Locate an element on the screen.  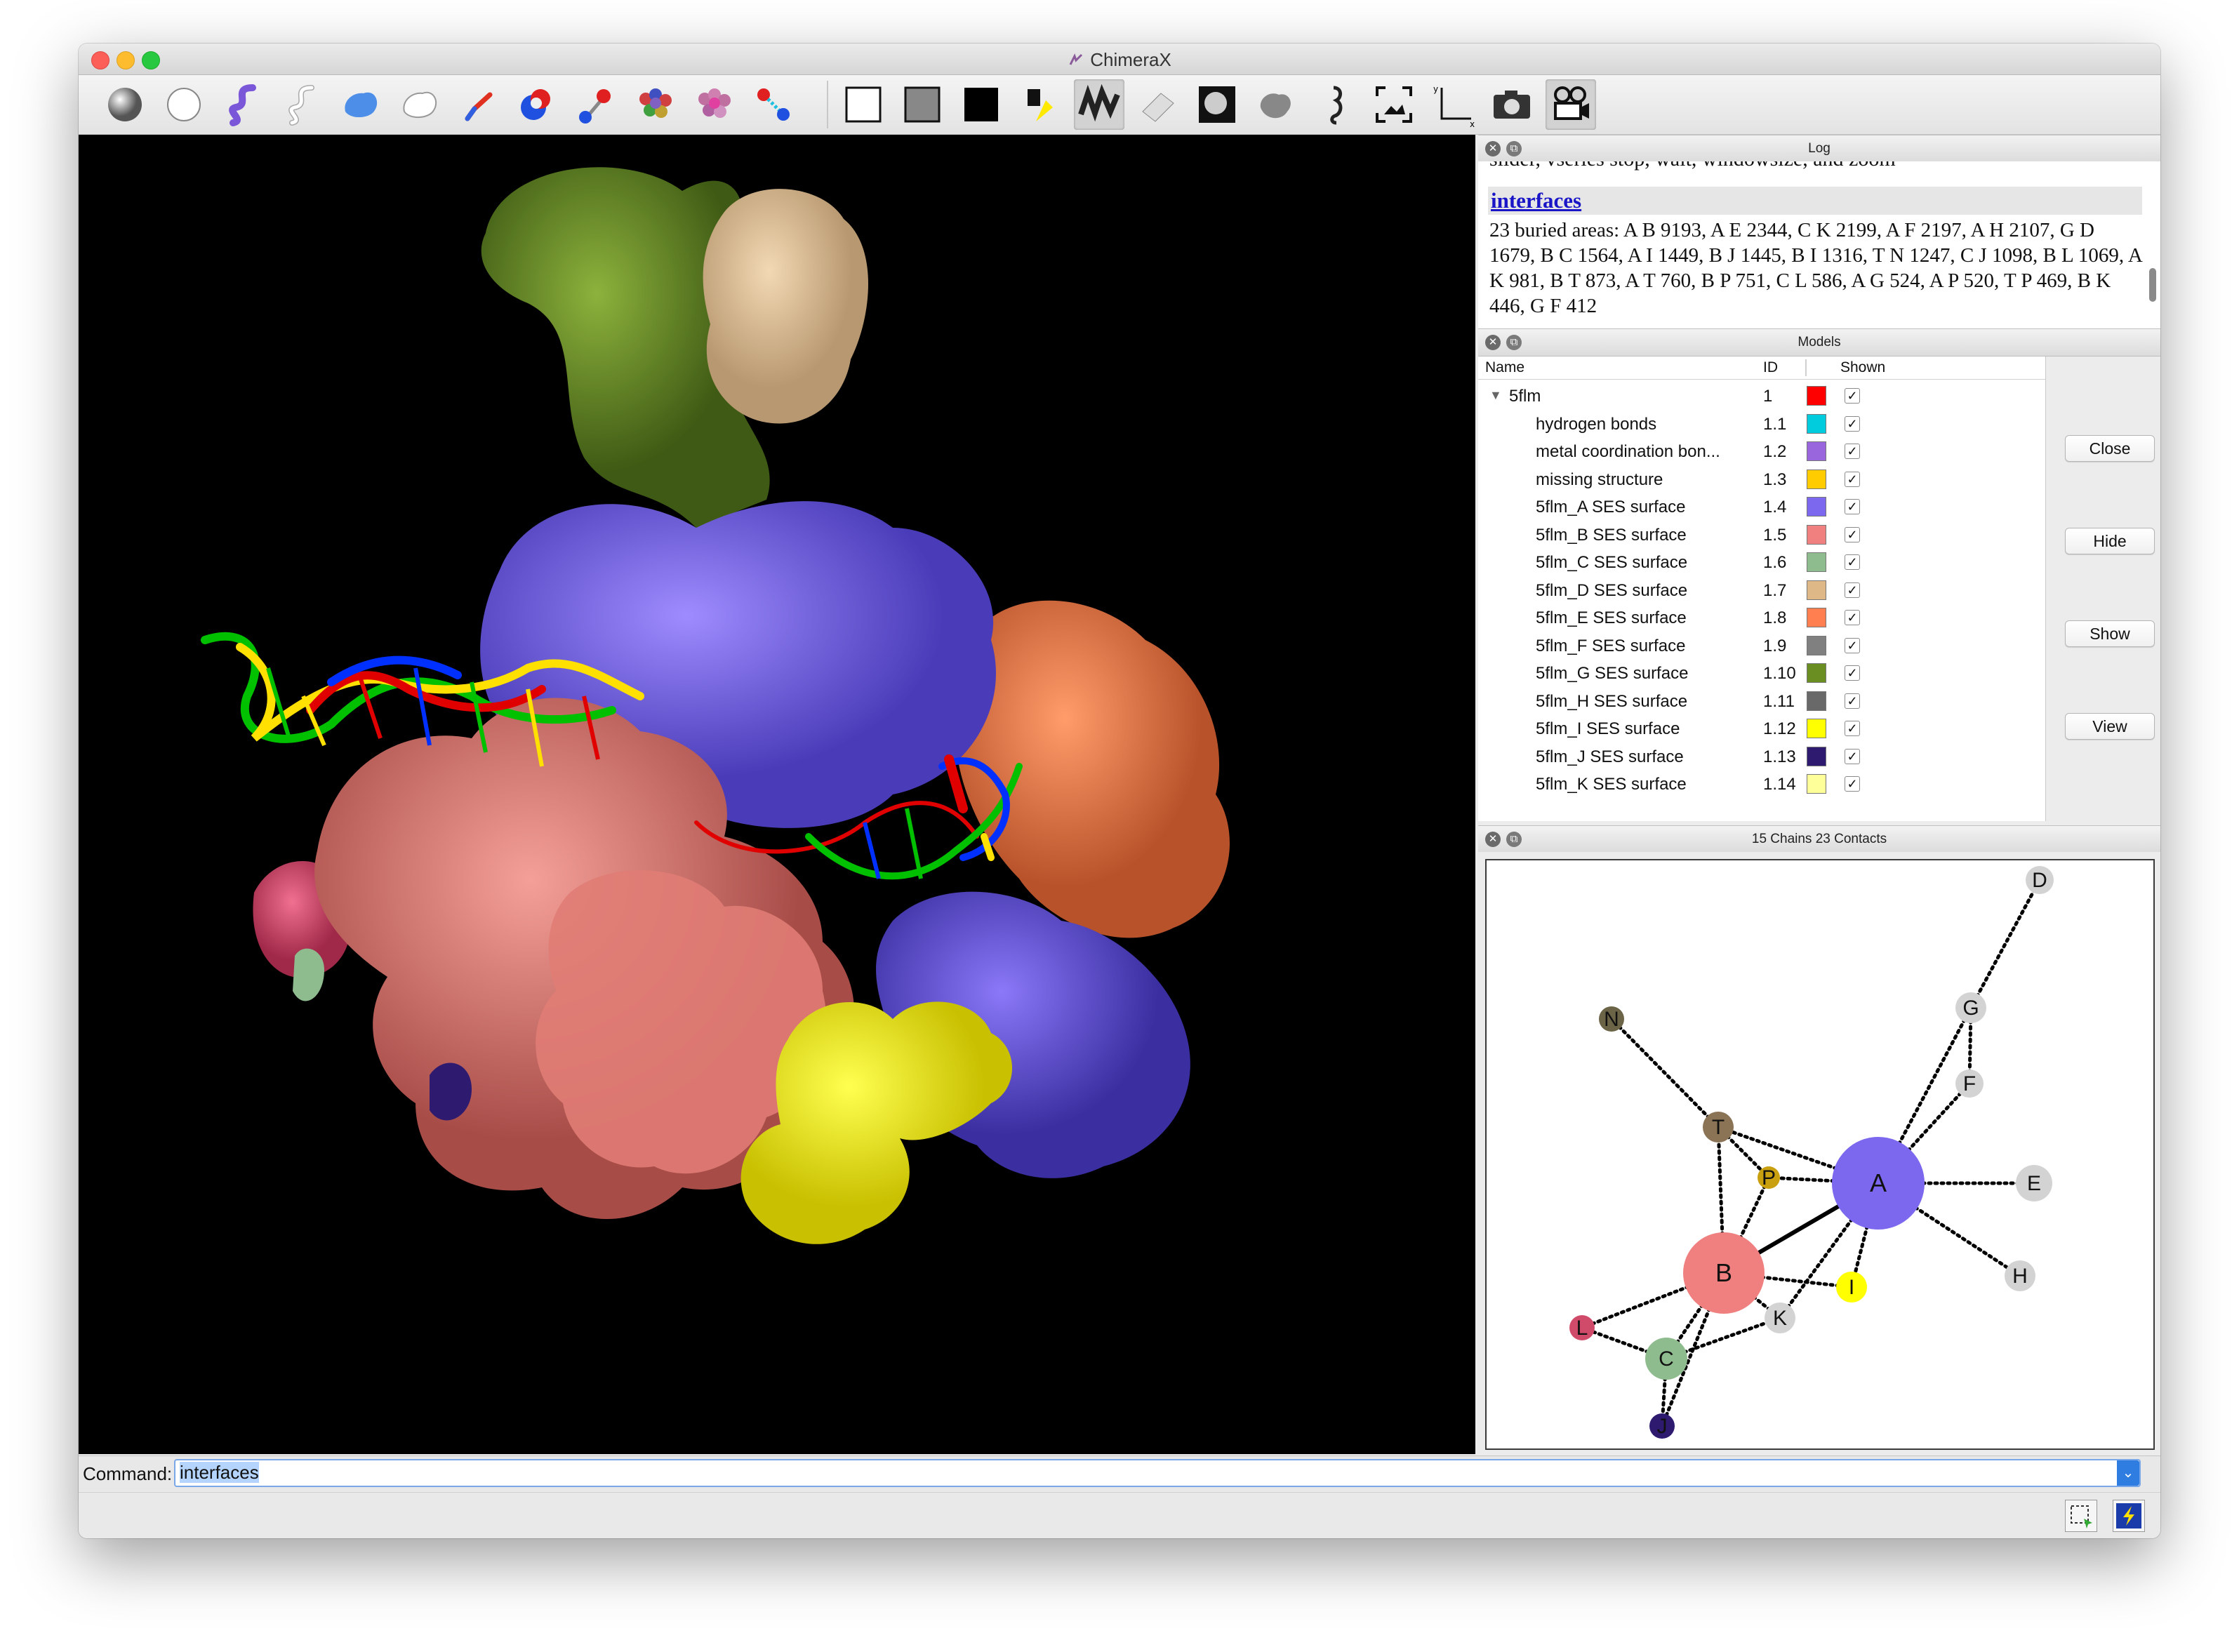
contact-edge-T-N is located at coordinates (1664, 1073).